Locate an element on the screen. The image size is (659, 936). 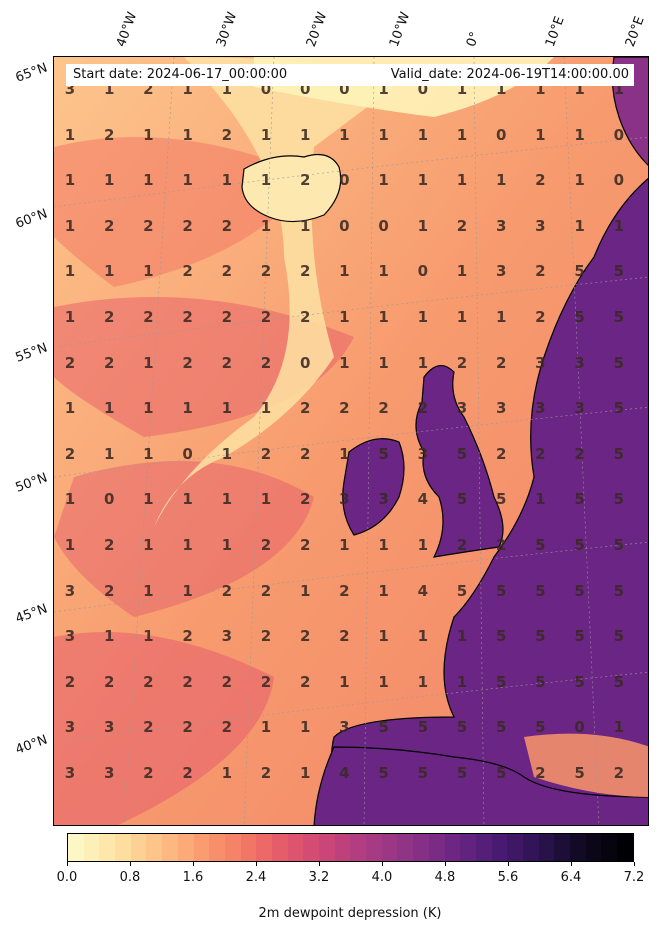
colorbar-label: 2m dewpoint depression (K) is located at coordinates (350, 913).